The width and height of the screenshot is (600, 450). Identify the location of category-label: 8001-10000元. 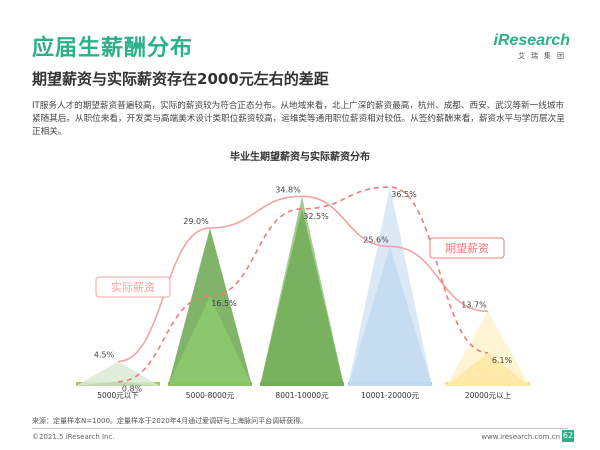
(302, 395).